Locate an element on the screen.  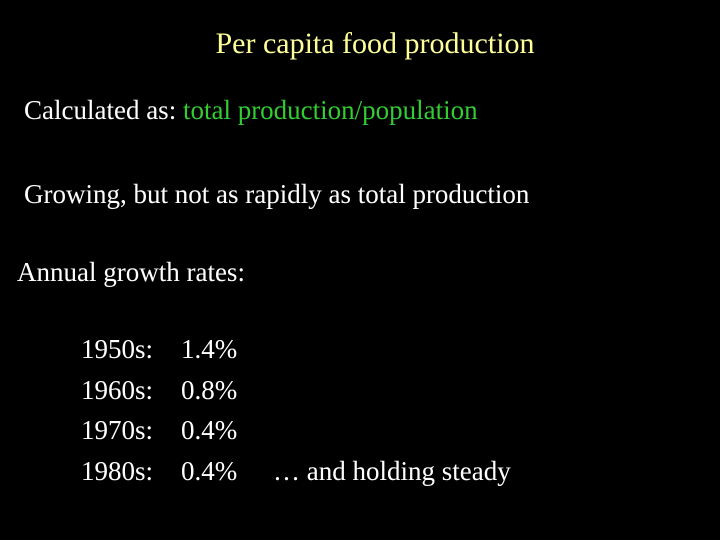
rate-value: 0.8% is located at coordinates (209, 389).